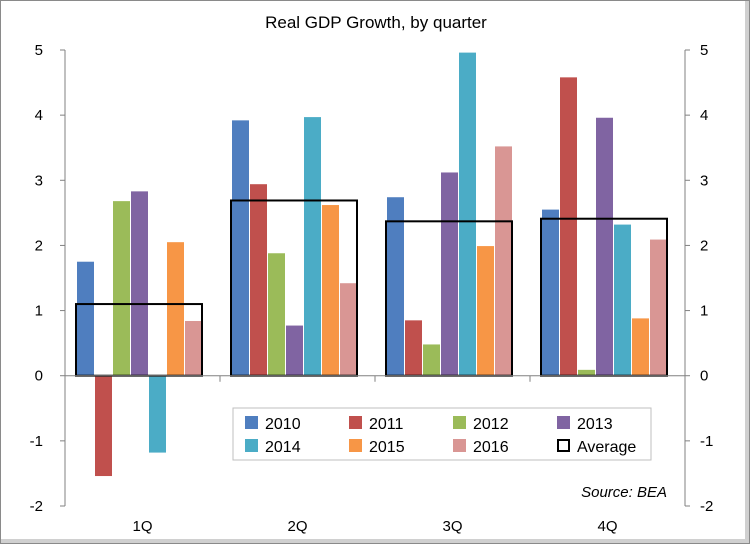 This screenshot has height=545, width=750. What do you see at coordinates (563, 445) in the screenshot?
I see `legend-swatch-average` at bounding box center [563, 445].